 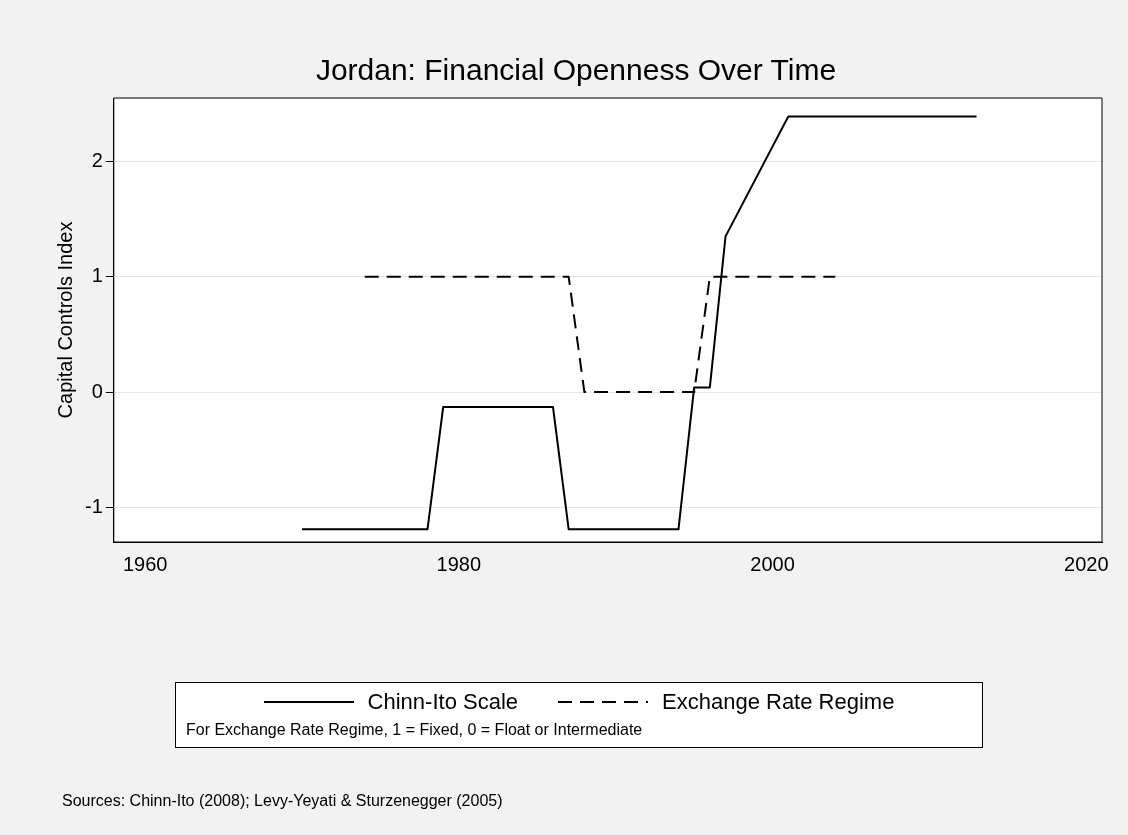 I want to click on y-axis-title: Capital Controls Index, so click(x=64, y=320).